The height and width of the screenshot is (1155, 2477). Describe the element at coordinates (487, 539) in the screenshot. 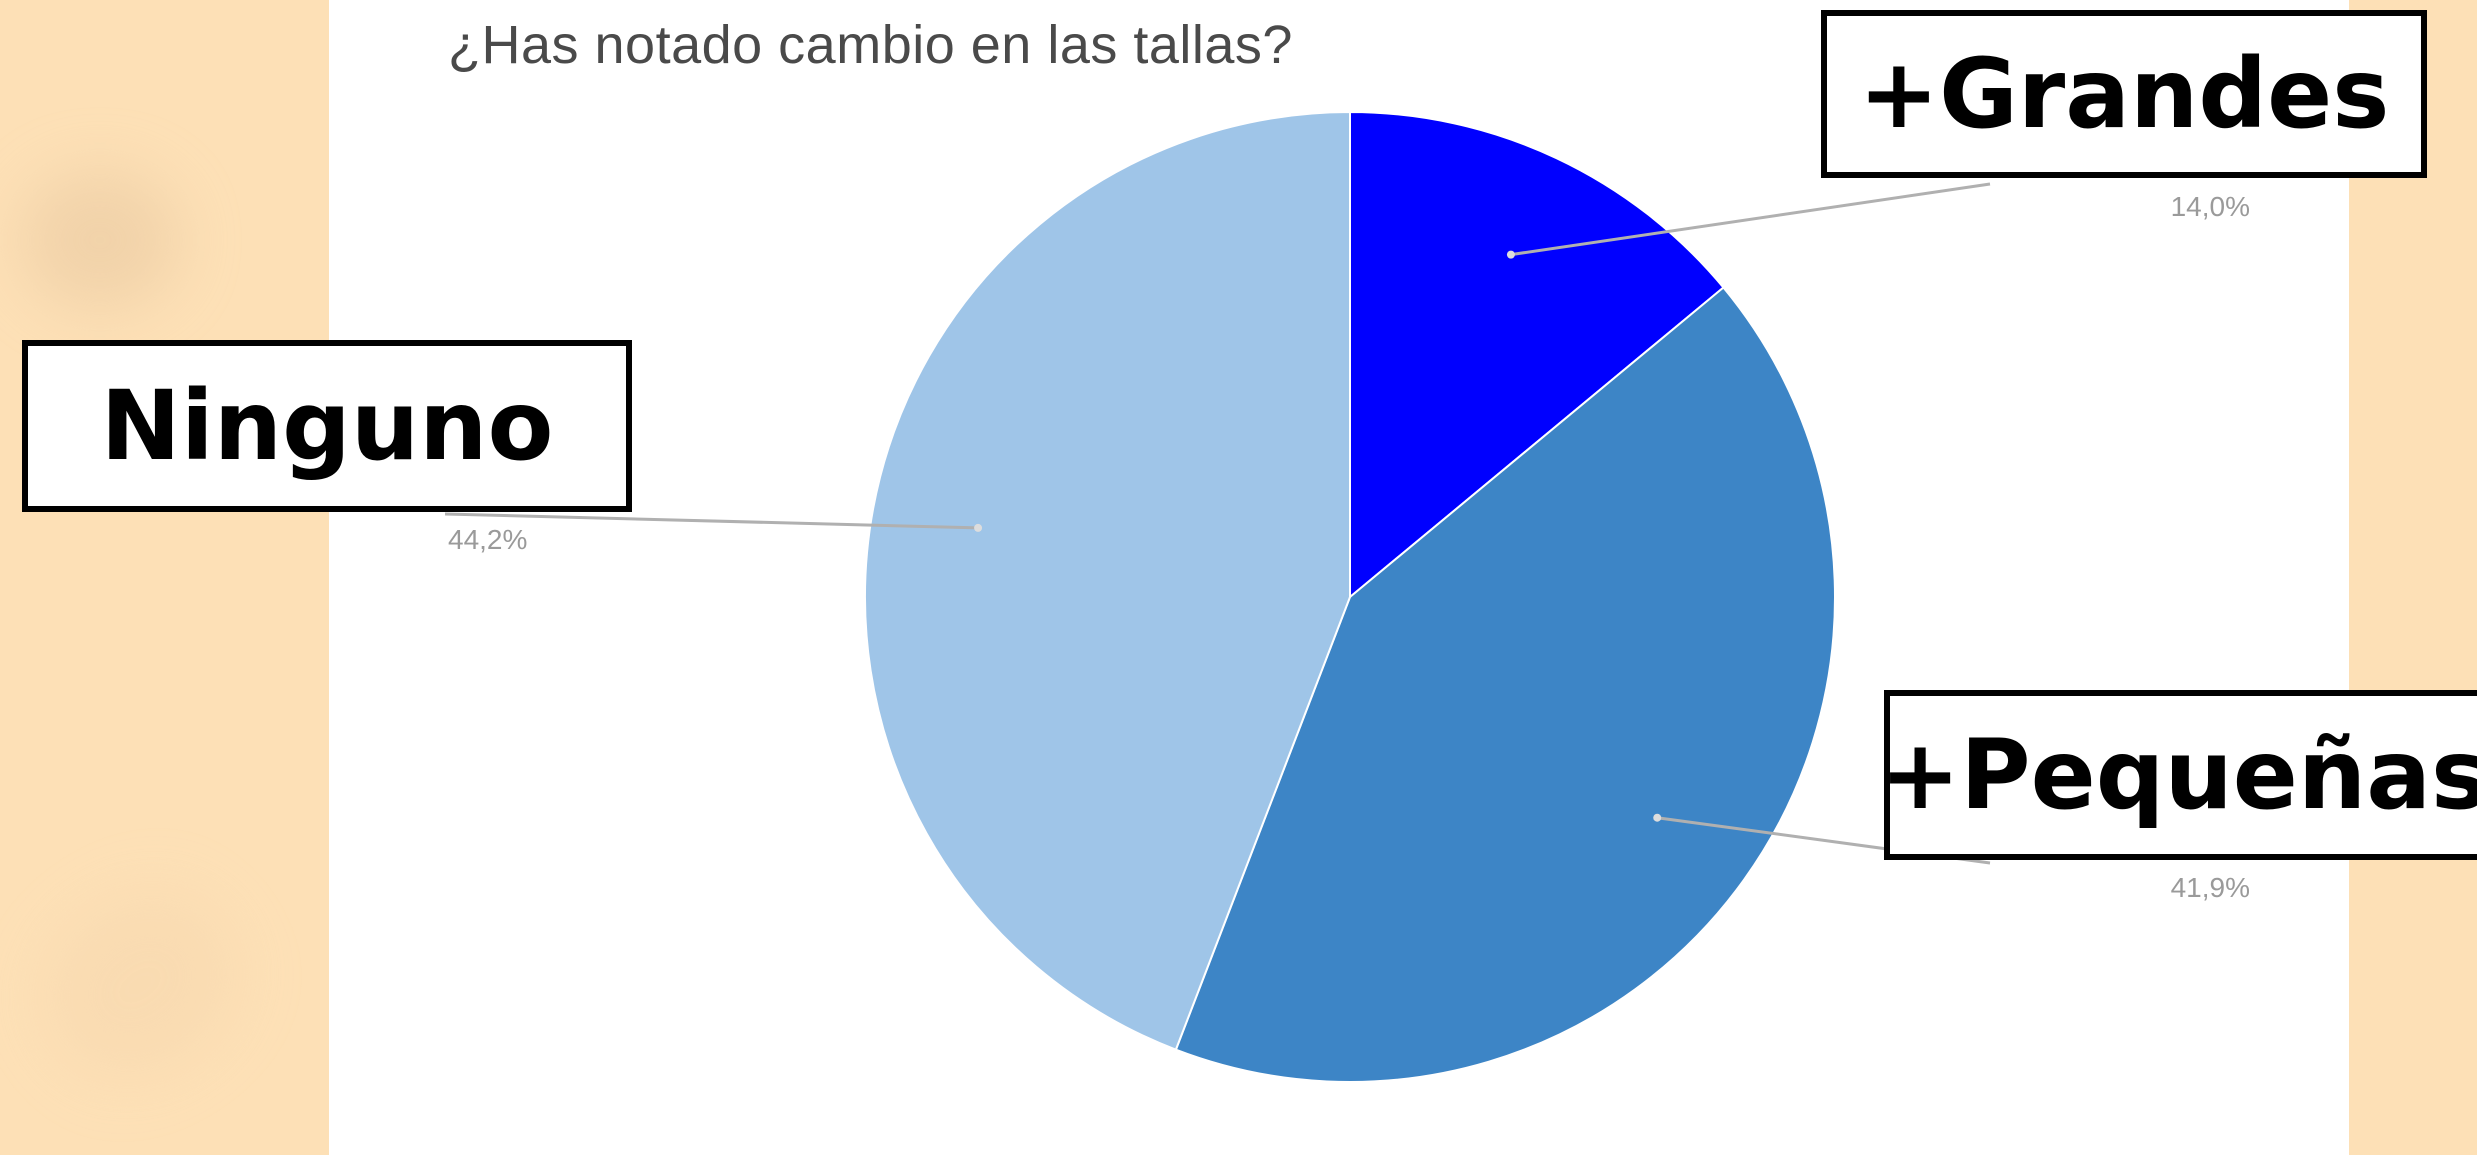

I see `slice-percentage-label: 44,2%` at that location.